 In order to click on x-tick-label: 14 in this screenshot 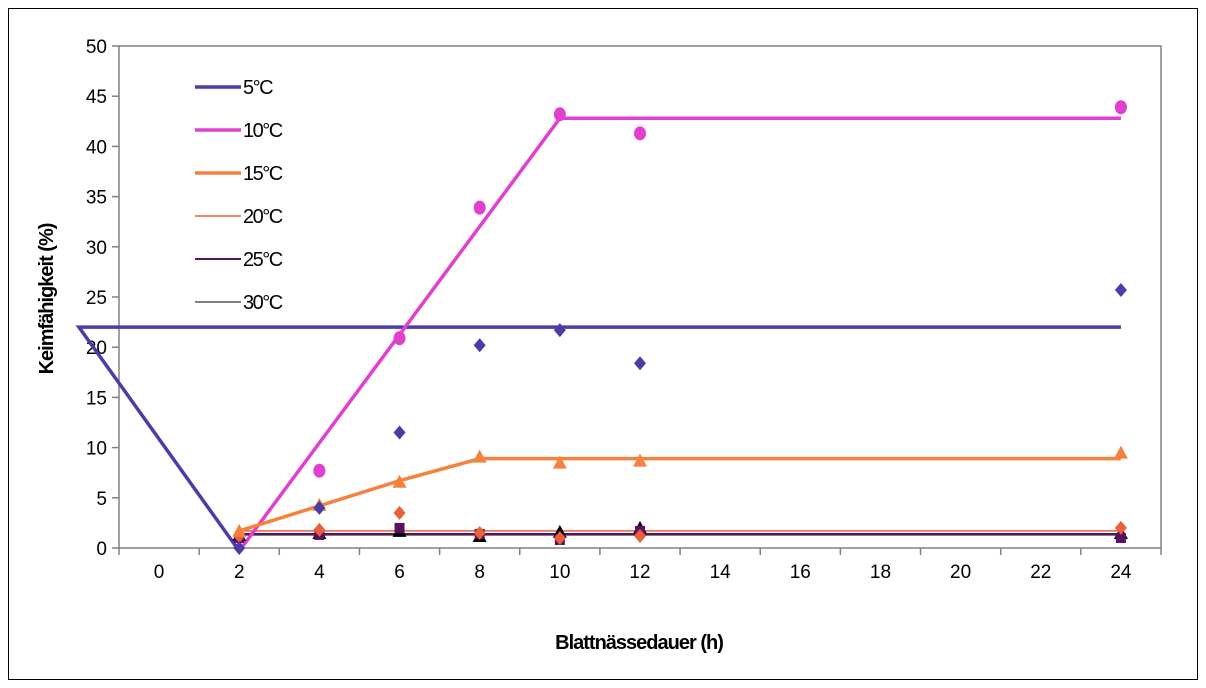, I will do `click(721, 572)`.